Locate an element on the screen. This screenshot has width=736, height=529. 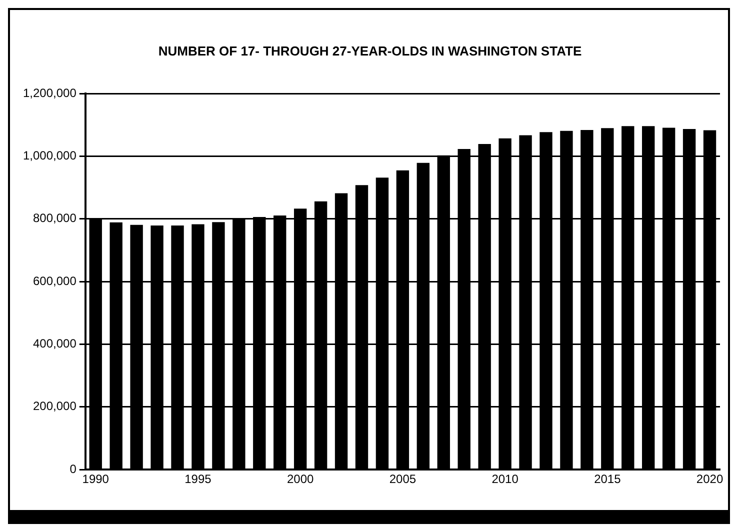
x-tick-label: 1995 is located at coordinates (198, 479).